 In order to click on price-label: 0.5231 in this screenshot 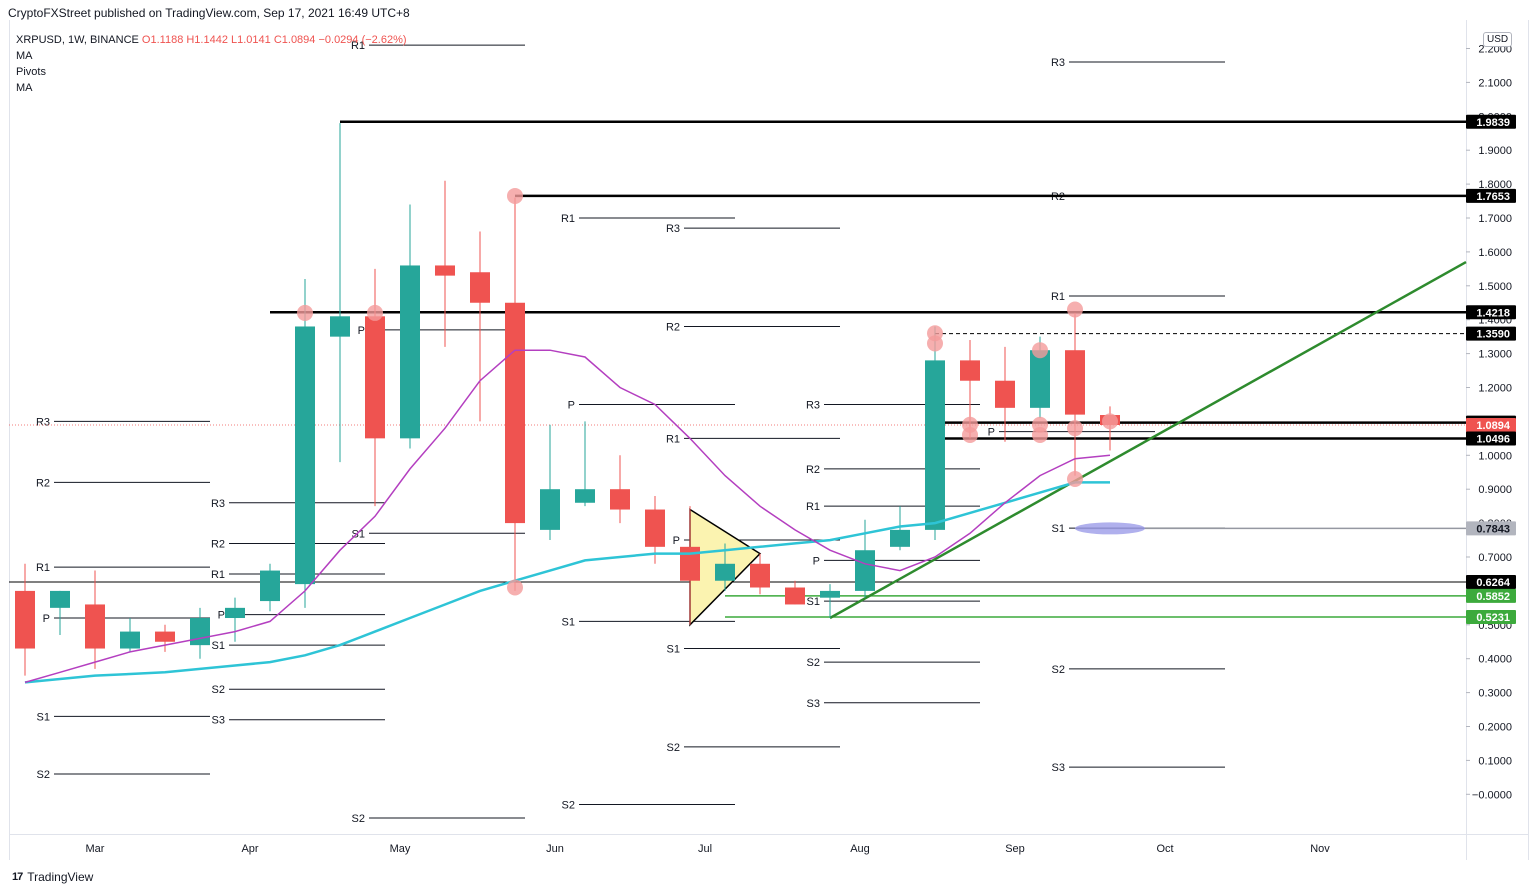, I will do `click(1493, 618)`.